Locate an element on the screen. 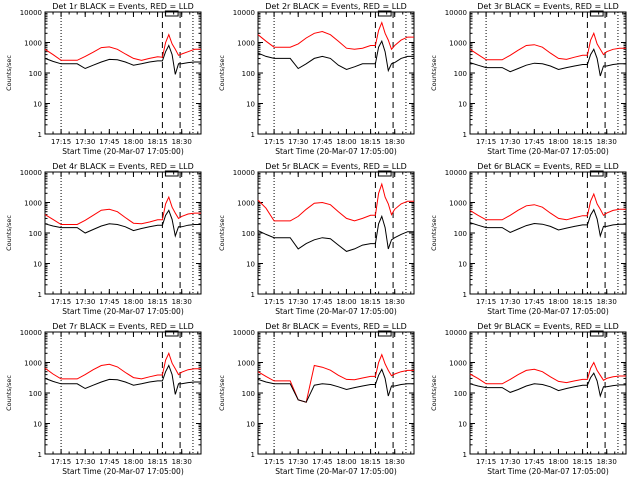 The width and height of the screenshot is (640, 480). chart-title: Det 7r BLACK = Events, RED = LLD is located at coordinates (123, 326).